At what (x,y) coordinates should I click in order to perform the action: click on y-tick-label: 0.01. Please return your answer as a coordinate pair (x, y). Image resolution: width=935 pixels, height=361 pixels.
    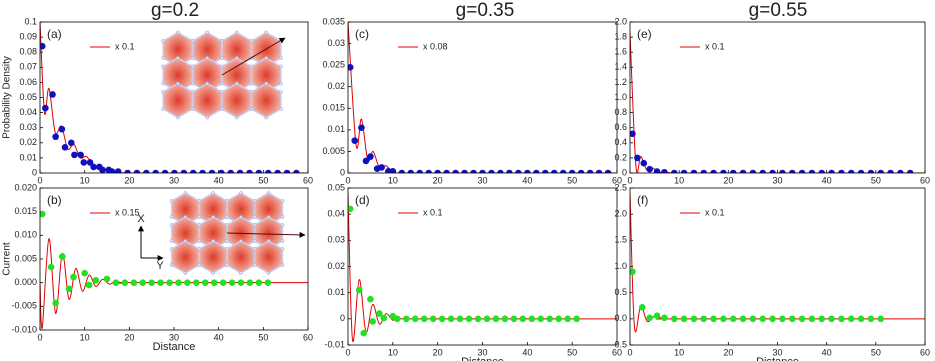
    Looking at the image, I should click on (336, 292).